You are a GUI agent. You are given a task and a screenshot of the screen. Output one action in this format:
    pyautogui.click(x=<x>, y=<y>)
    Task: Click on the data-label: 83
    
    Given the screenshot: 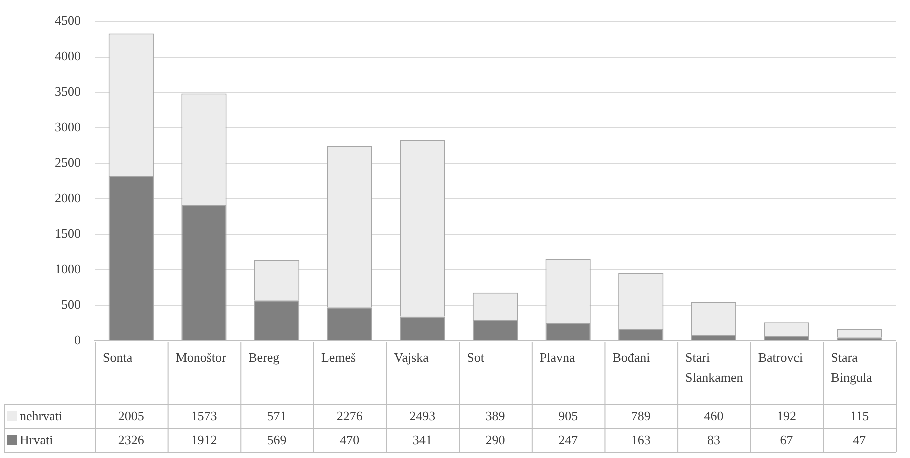 What is the action you would take?
    pyautogui.click(x=713, y=440)
    